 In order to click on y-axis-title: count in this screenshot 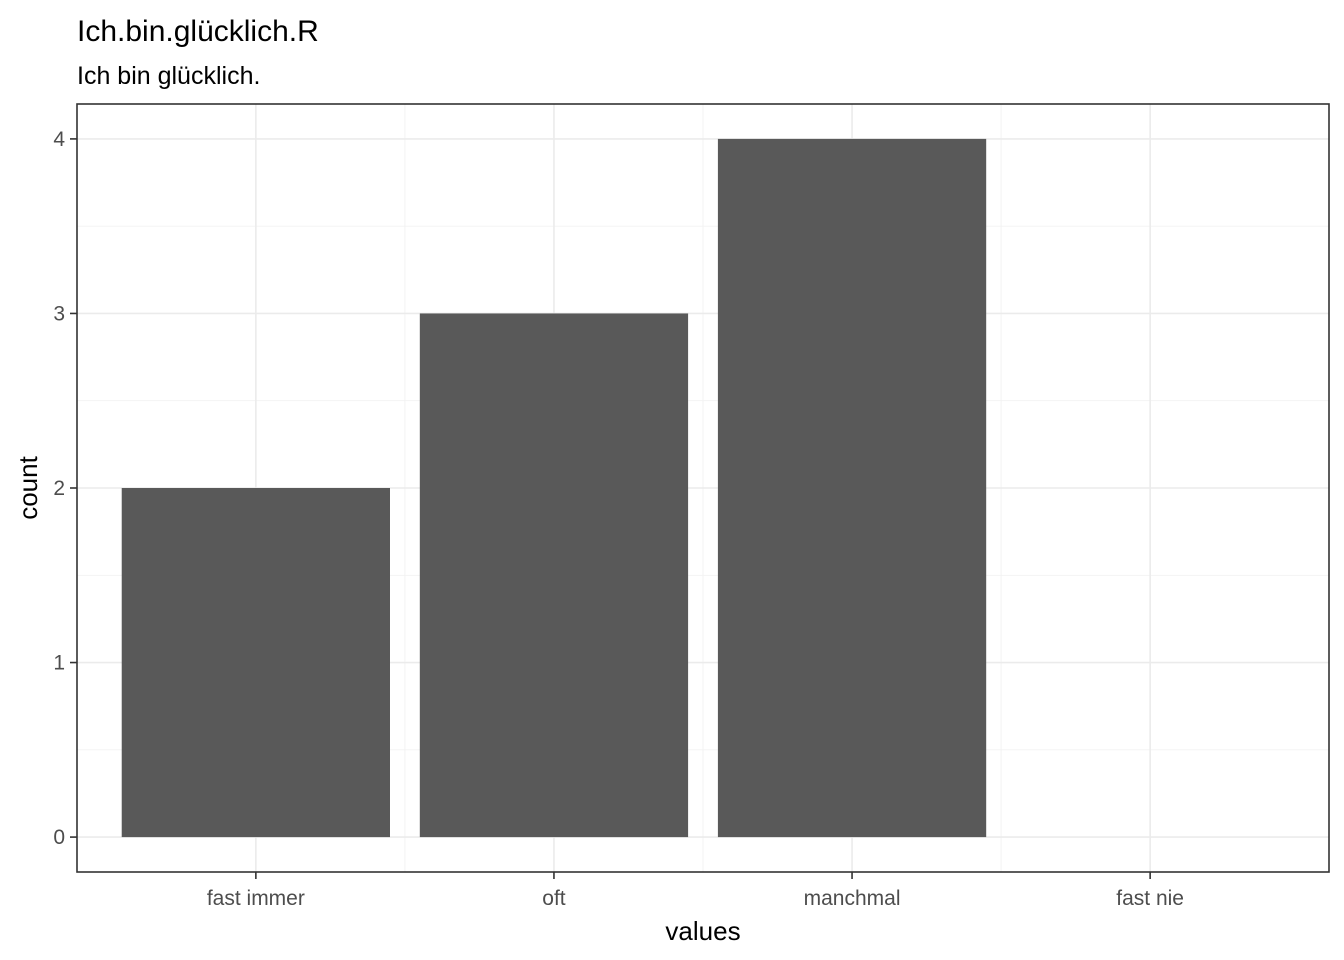, I will do `click(28, 487)`.